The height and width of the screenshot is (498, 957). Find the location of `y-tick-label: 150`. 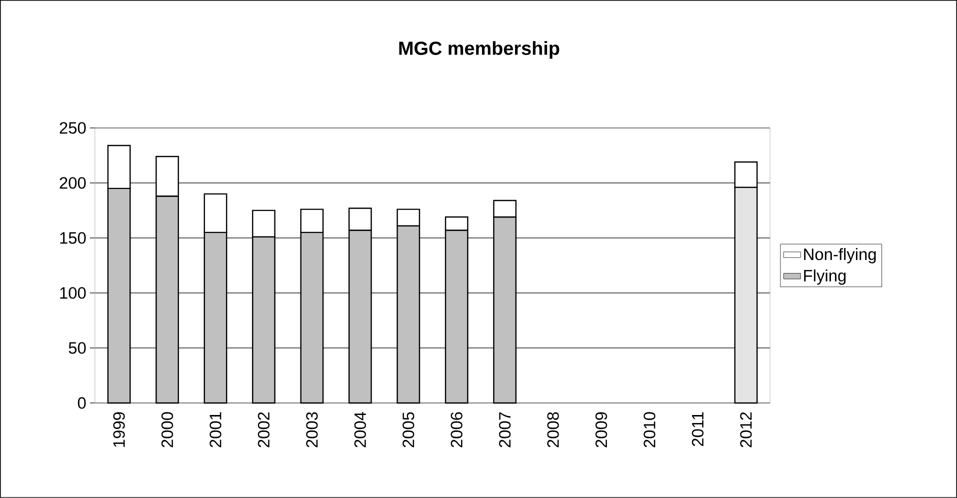

y-tick-label: 150 is located at coordinates (73, 238).